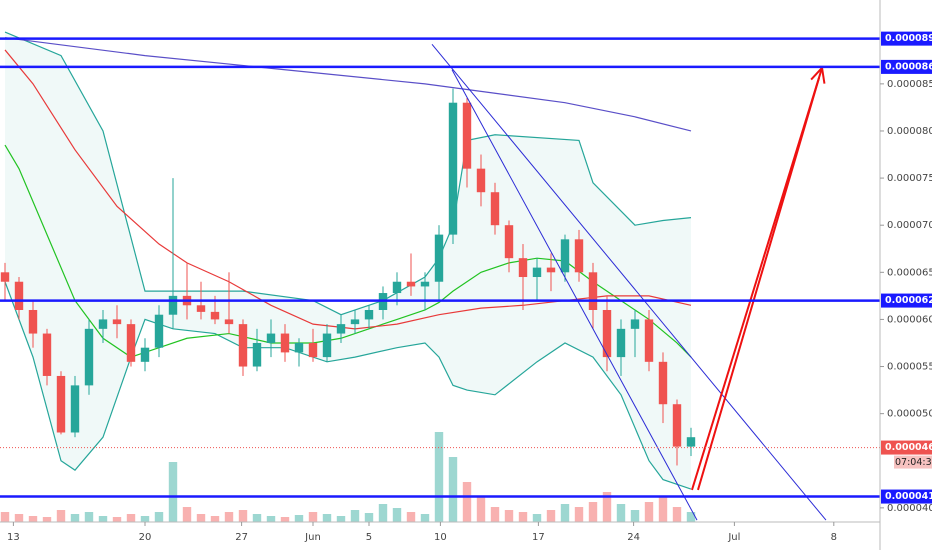 Image resolution: width=932 pixels, height=550 pixels. I want to click on arrow-head, so click(816, 74).